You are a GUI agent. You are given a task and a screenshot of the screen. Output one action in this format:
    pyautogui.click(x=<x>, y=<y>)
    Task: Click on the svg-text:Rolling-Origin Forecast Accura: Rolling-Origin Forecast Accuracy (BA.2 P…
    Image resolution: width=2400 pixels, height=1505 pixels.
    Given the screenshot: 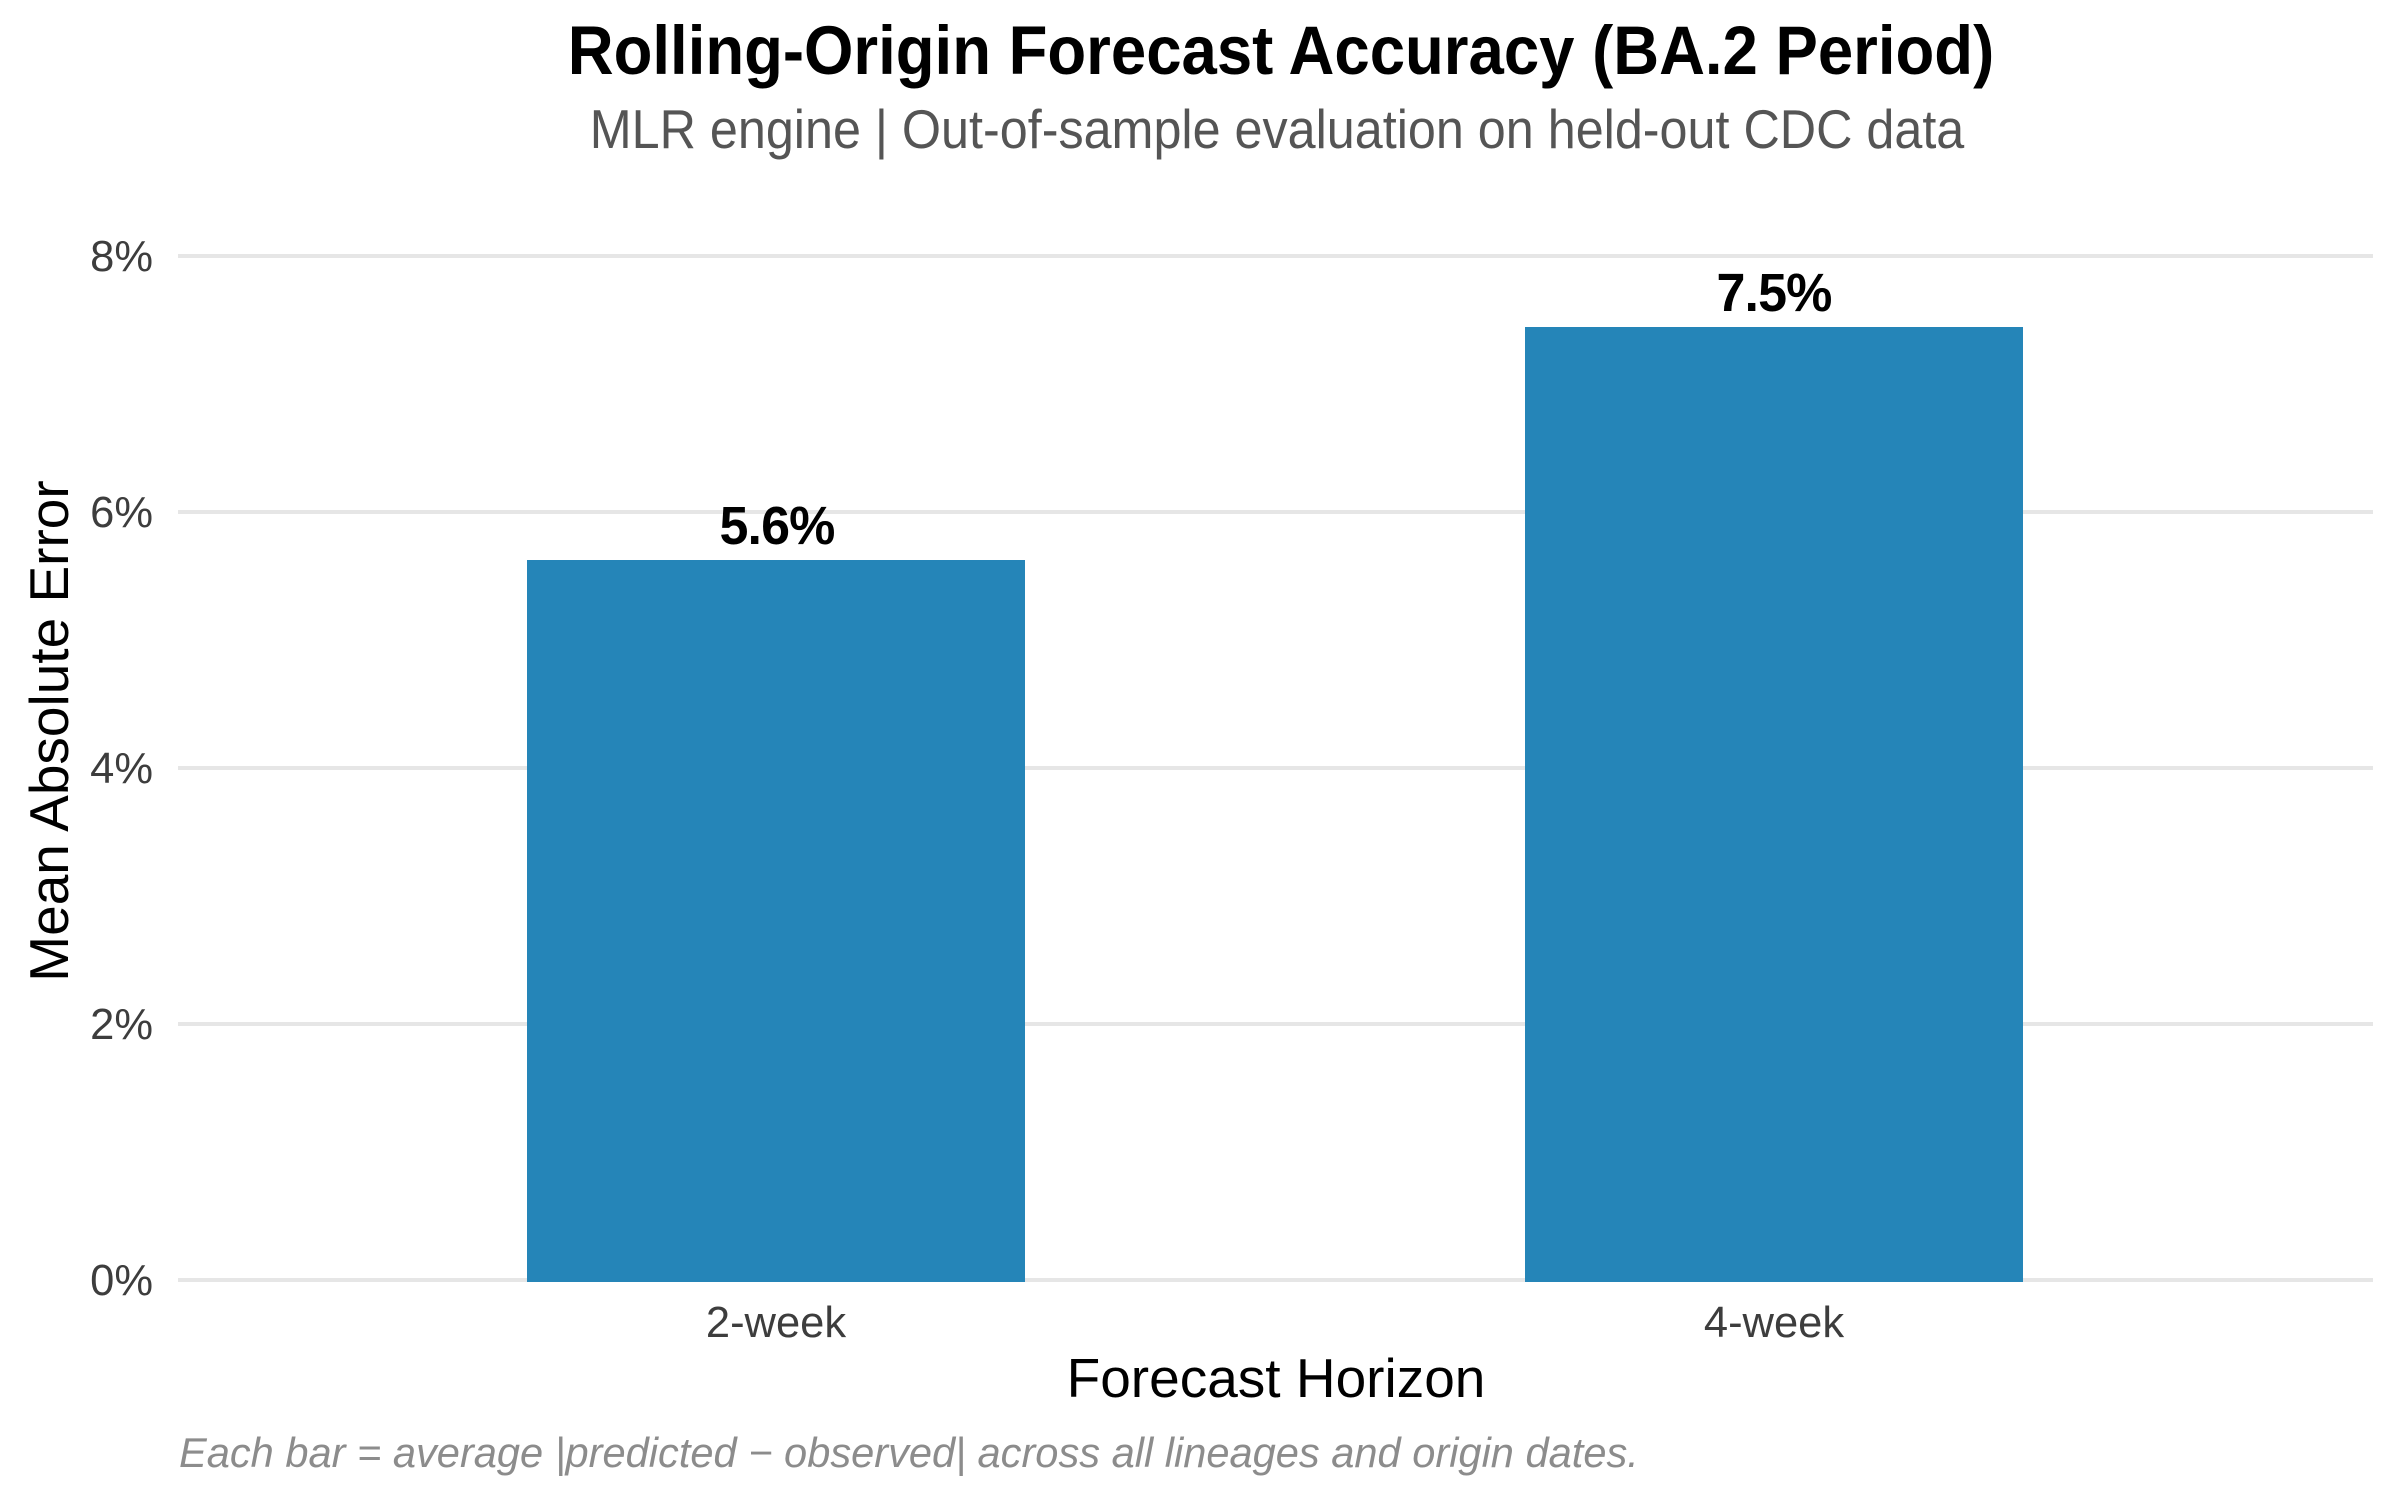 What is the action you would take?
    pyautogui.click(x=1281, y=51)
    